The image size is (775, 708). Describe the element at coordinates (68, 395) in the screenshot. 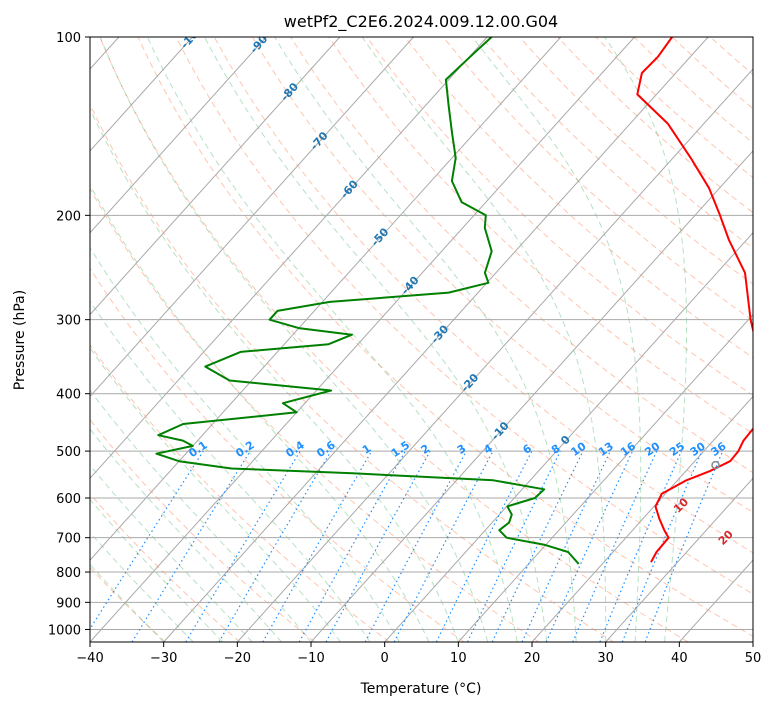

I see `y-tick-label: 400` at that location.